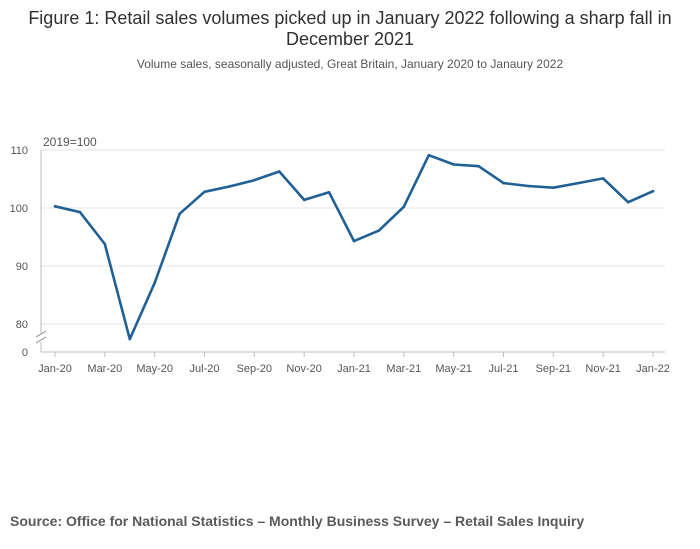 The width and height of the screenshot is (700, 549). What do you see at coordinates (25, 353) in the screenshot?
I see `y-tick-label: 0` at bounding box center [25, 353].